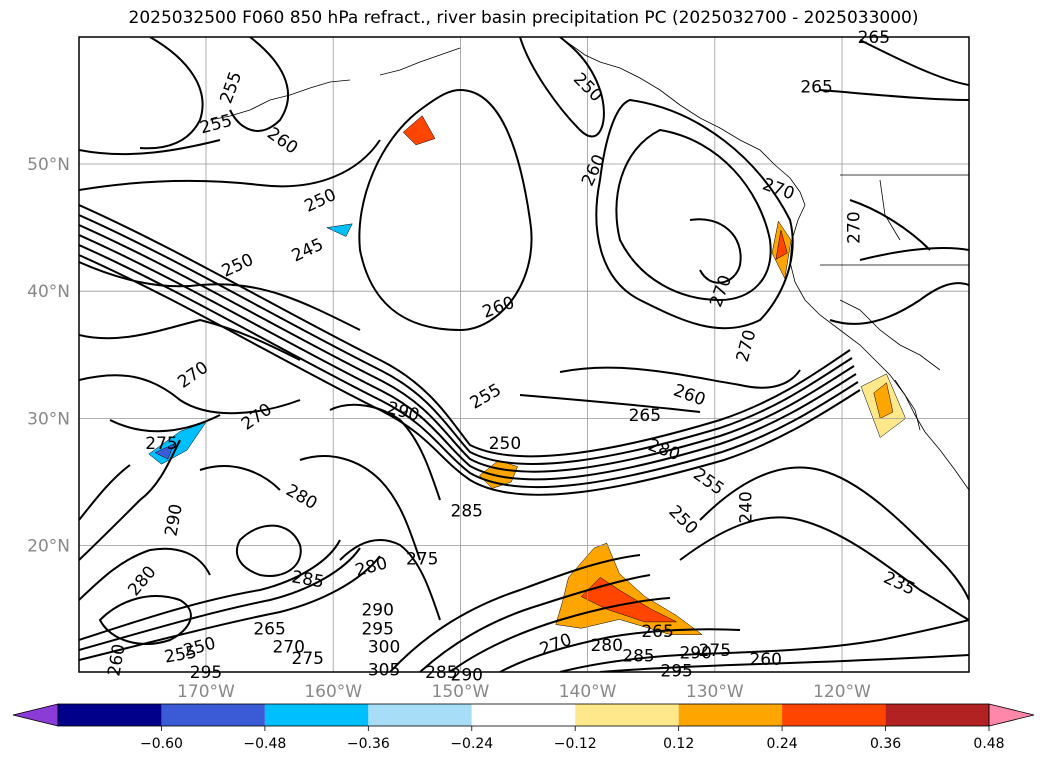  What do you see at coordinates (461, 692) in the screenshot?
I see `lon-label: 150°W` at bounding box center [461, 692].